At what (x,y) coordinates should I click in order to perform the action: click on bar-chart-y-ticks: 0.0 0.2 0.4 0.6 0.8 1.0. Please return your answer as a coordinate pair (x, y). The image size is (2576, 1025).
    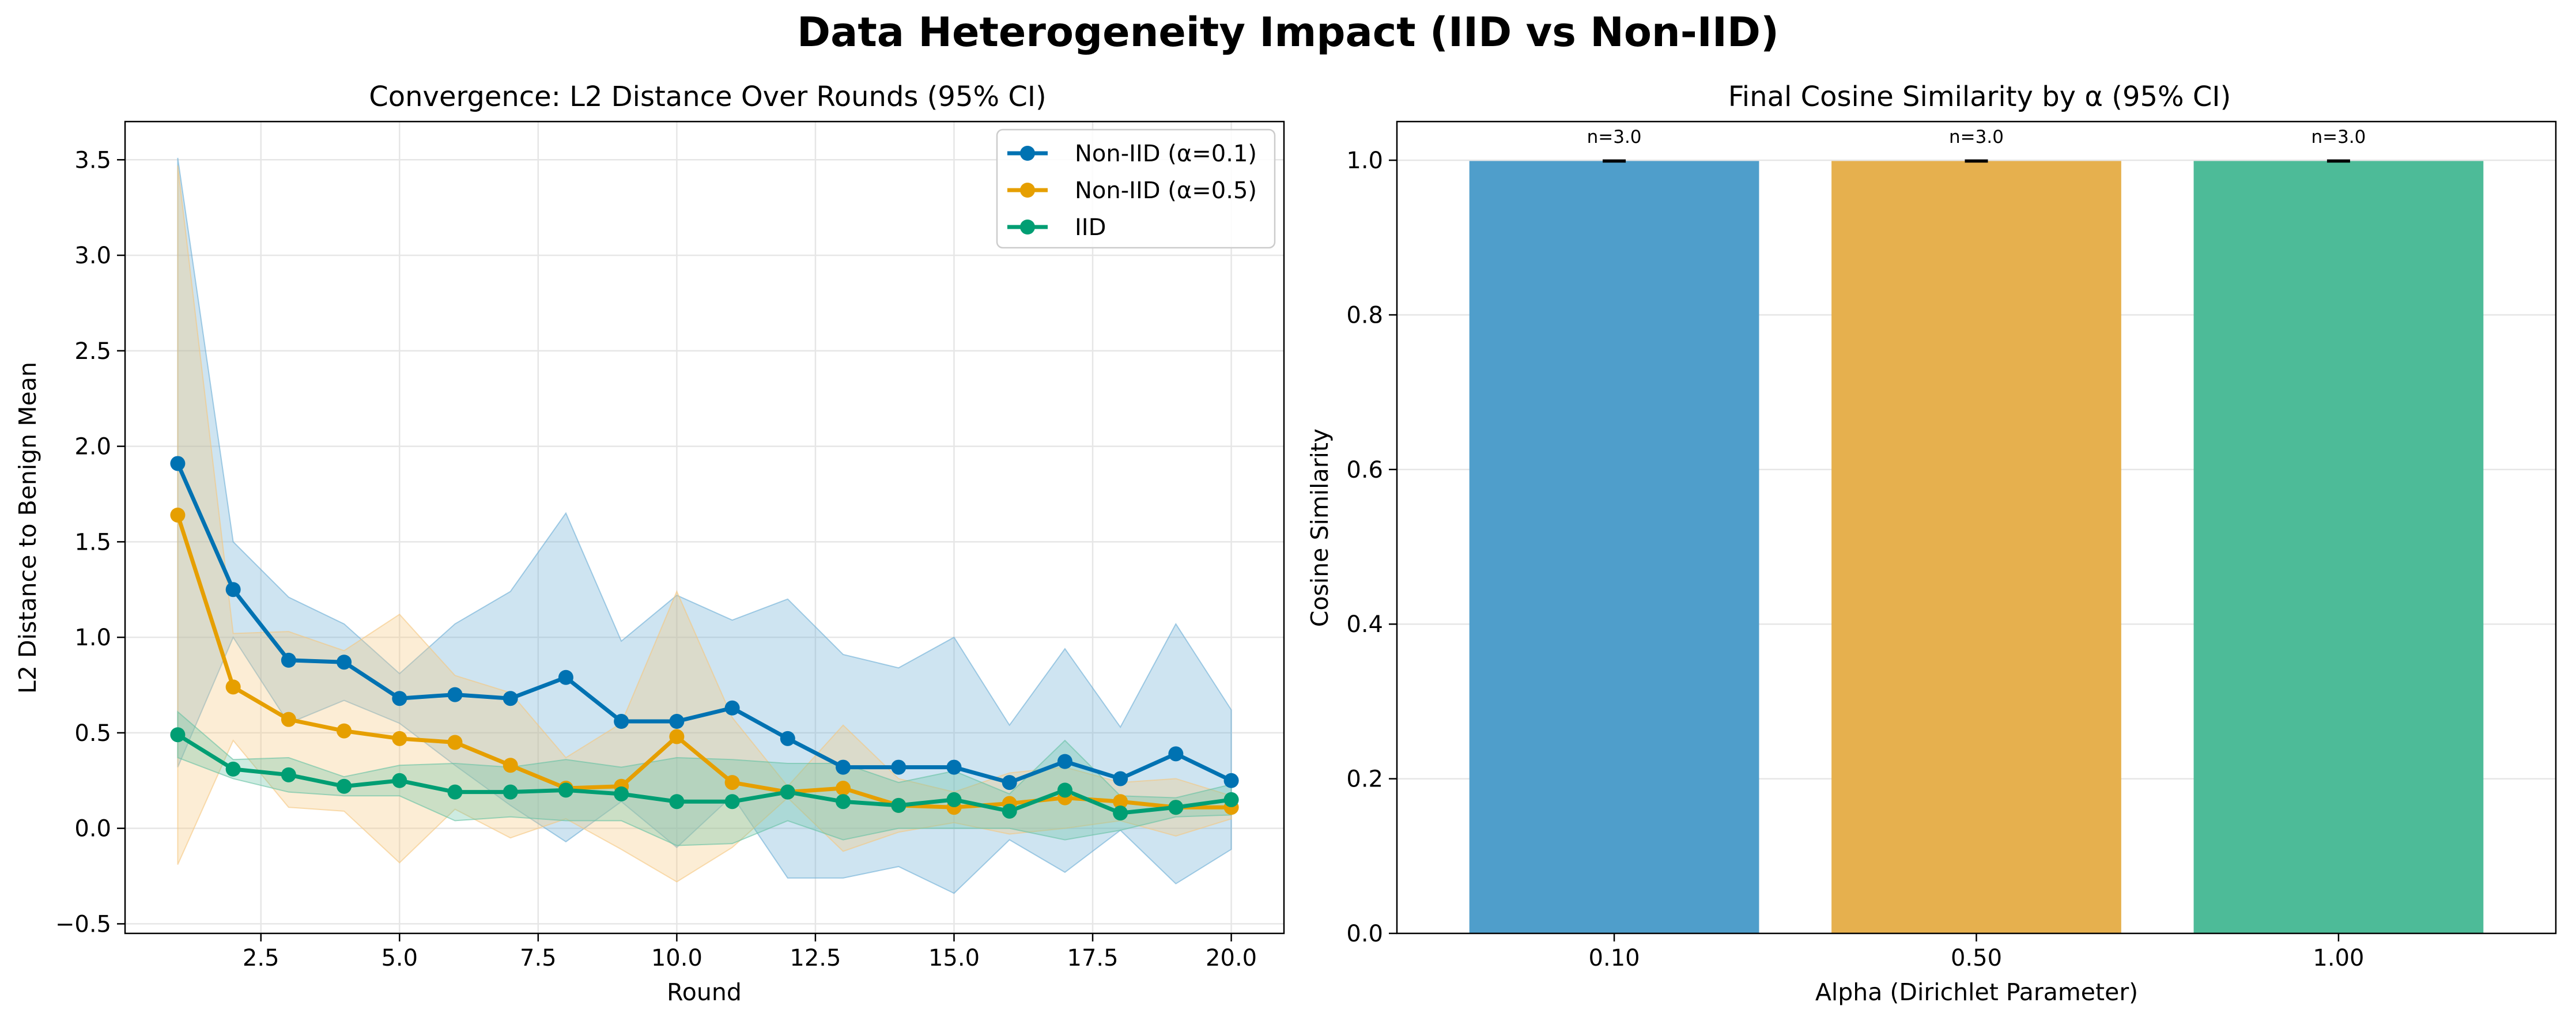
    Looking at the image, I should click on (1371, 547).